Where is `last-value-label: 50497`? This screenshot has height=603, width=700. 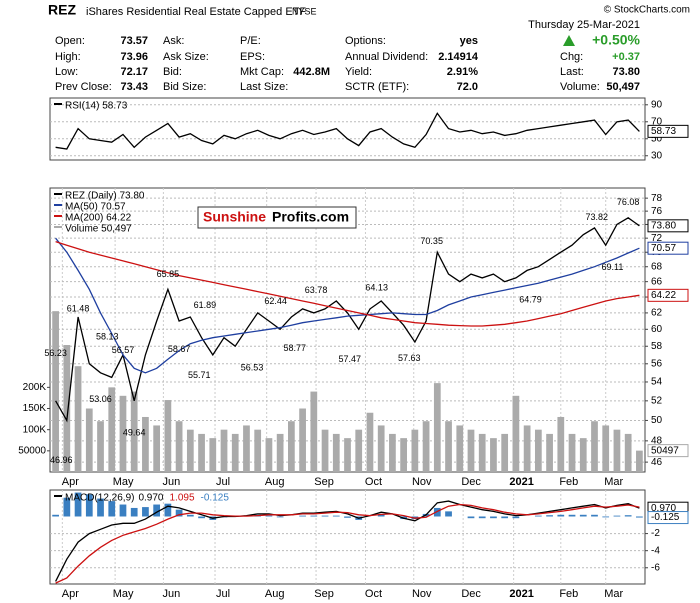 last-value-label: 50497 is located at coordinates (665, 450).